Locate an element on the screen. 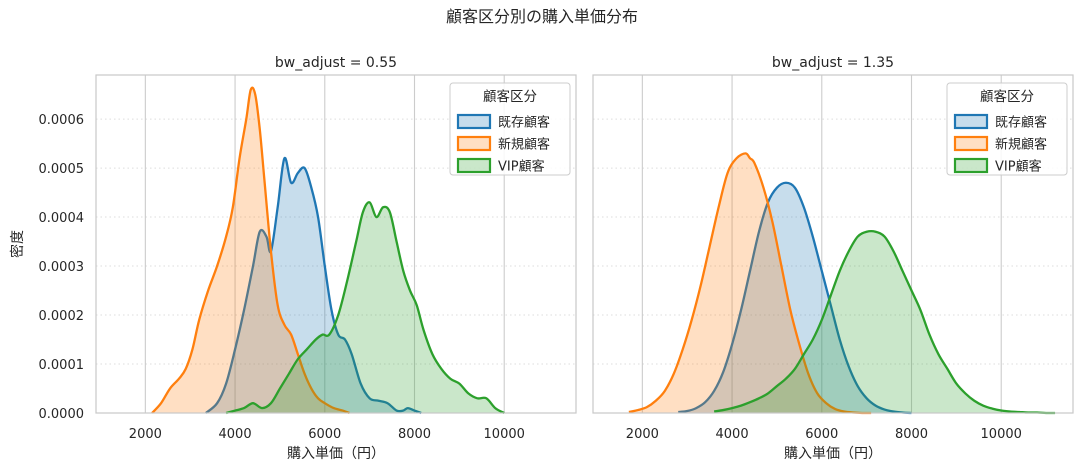 This screenshot has width=1084, height=472. y-tick-label: 0.0002 is located at coordinates (62, 316).